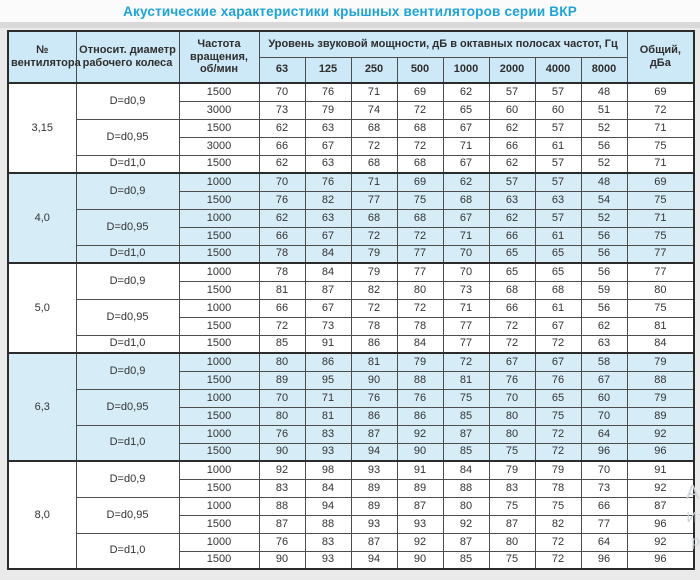 This screenshot has height=580, width=700. What do you see at coordinates (660, 110) in the screenshot?
I see `total-cell: 72` at bounding box center [660, 110].